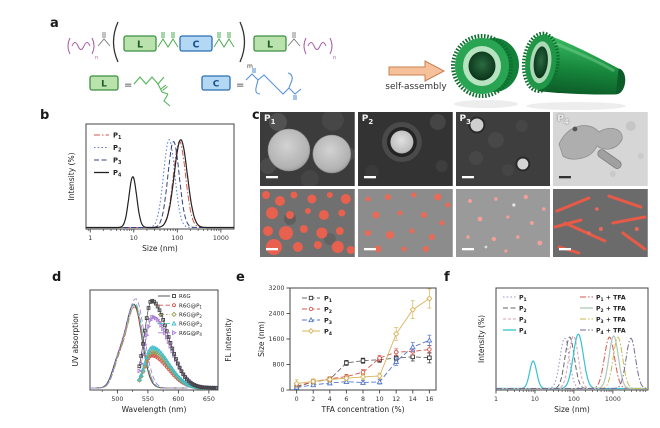 The height and width of the screenshot is (428, 660). Describe the element at coordinates (216, 85) in the screenshot. I see `legend-C-label: C` at that location.